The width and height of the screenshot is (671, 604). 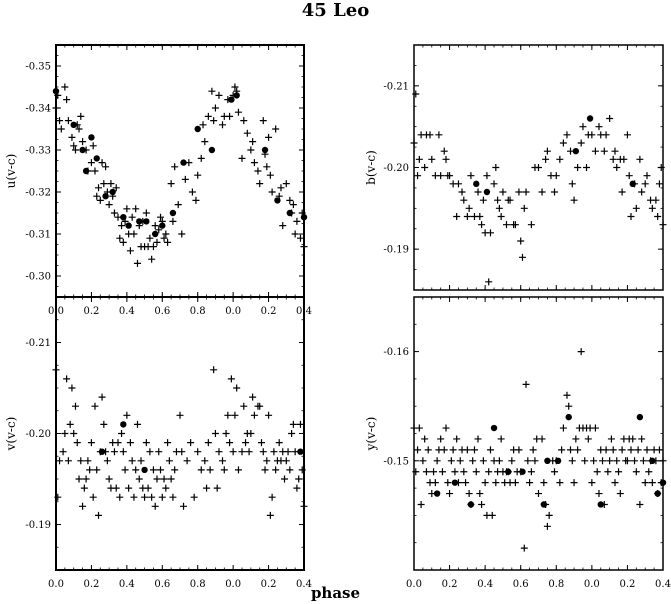 I want to click on y-axis-label: b(v-c), so click(x=371, y=167).